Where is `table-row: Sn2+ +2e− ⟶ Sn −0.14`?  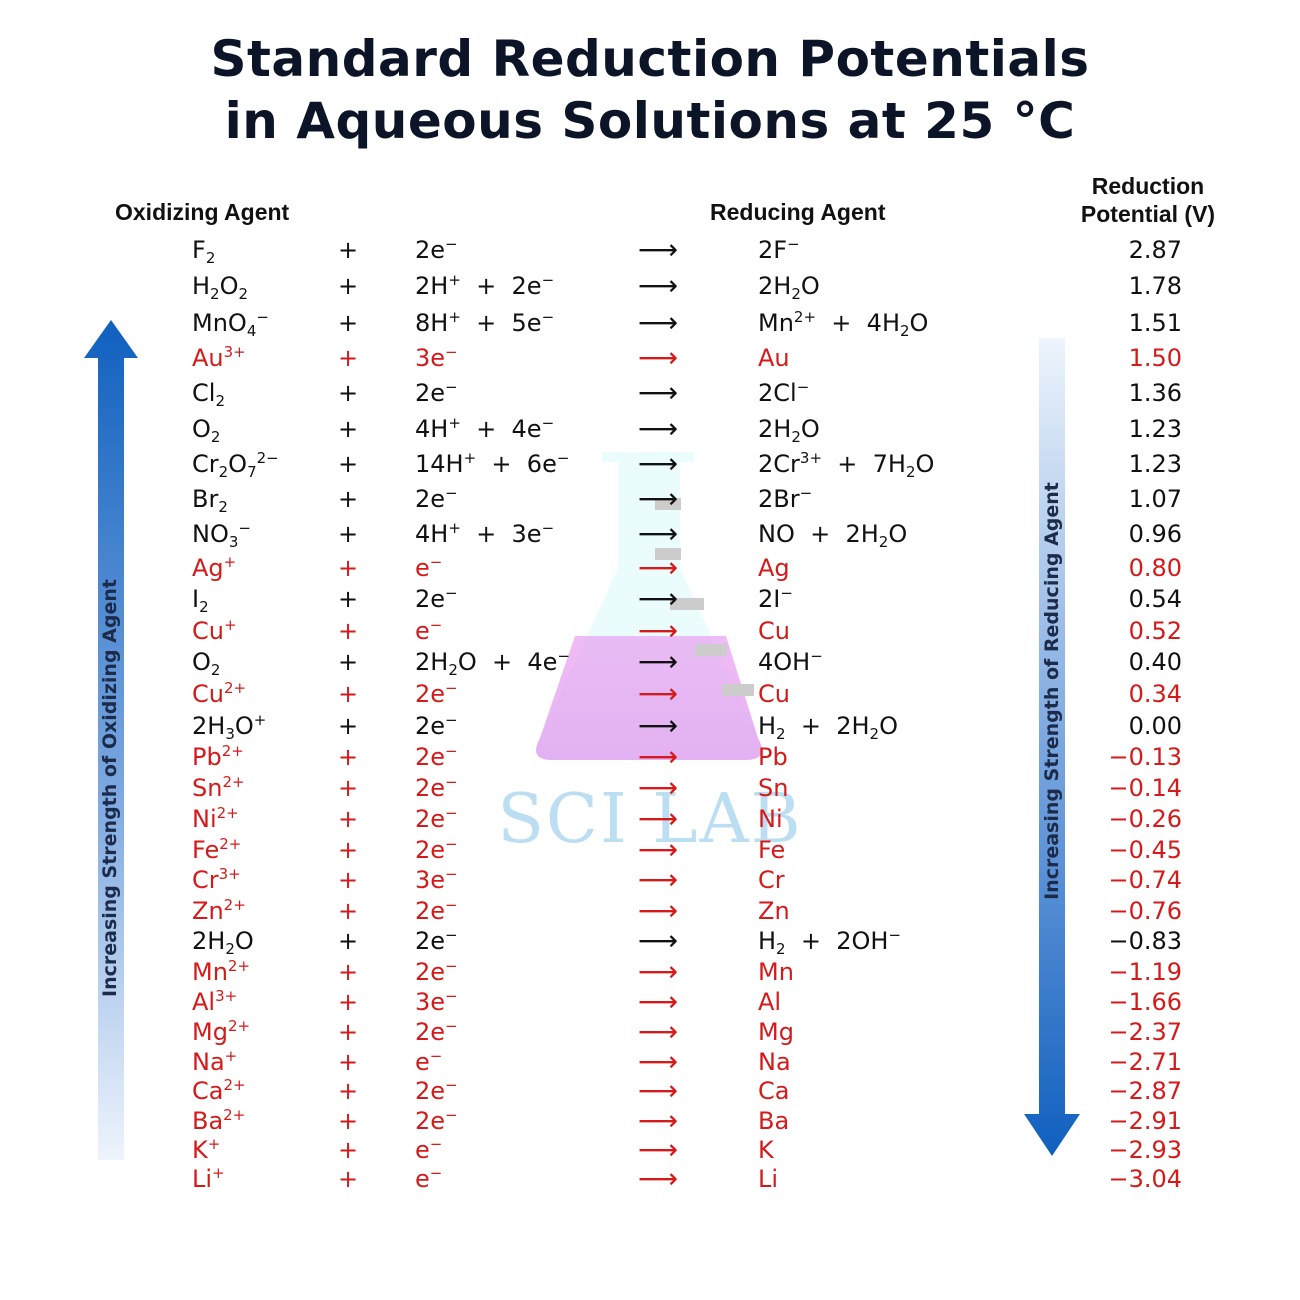
table-row: Sn2+ +2e− ⟶ Sn −0.14 is located at coordinates (650, 788).